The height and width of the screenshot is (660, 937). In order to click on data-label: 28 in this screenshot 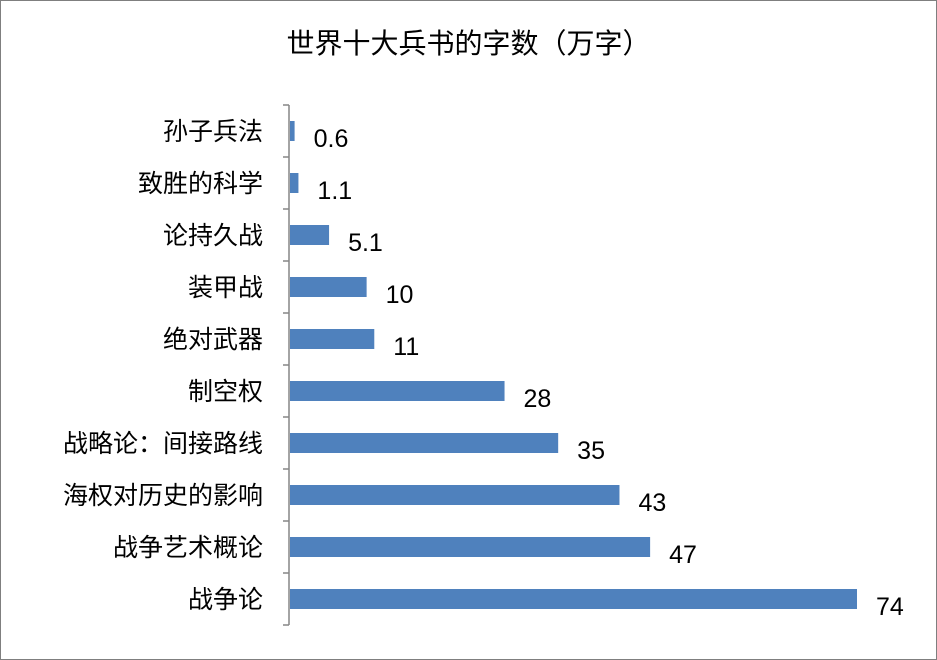, I will do `click(538, 399)`.